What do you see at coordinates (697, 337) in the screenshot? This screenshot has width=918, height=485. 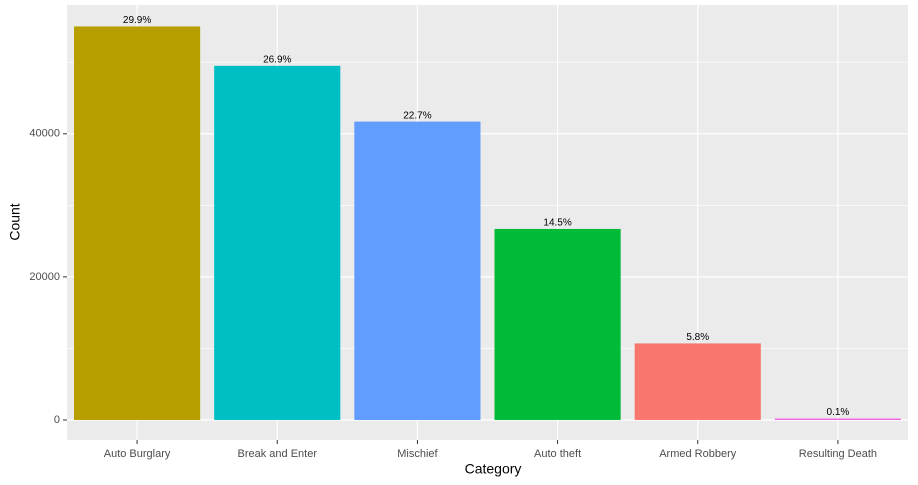 I see `bar-annotation: 5.8%` at bounding box center [697, 337].